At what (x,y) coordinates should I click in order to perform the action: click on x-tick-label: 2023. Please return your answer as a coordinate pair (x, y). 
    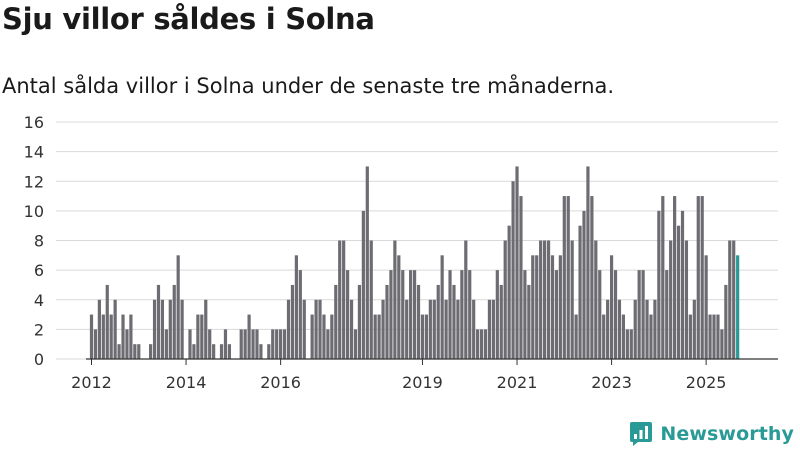
    Looking at the image, I should click on (611, 382).